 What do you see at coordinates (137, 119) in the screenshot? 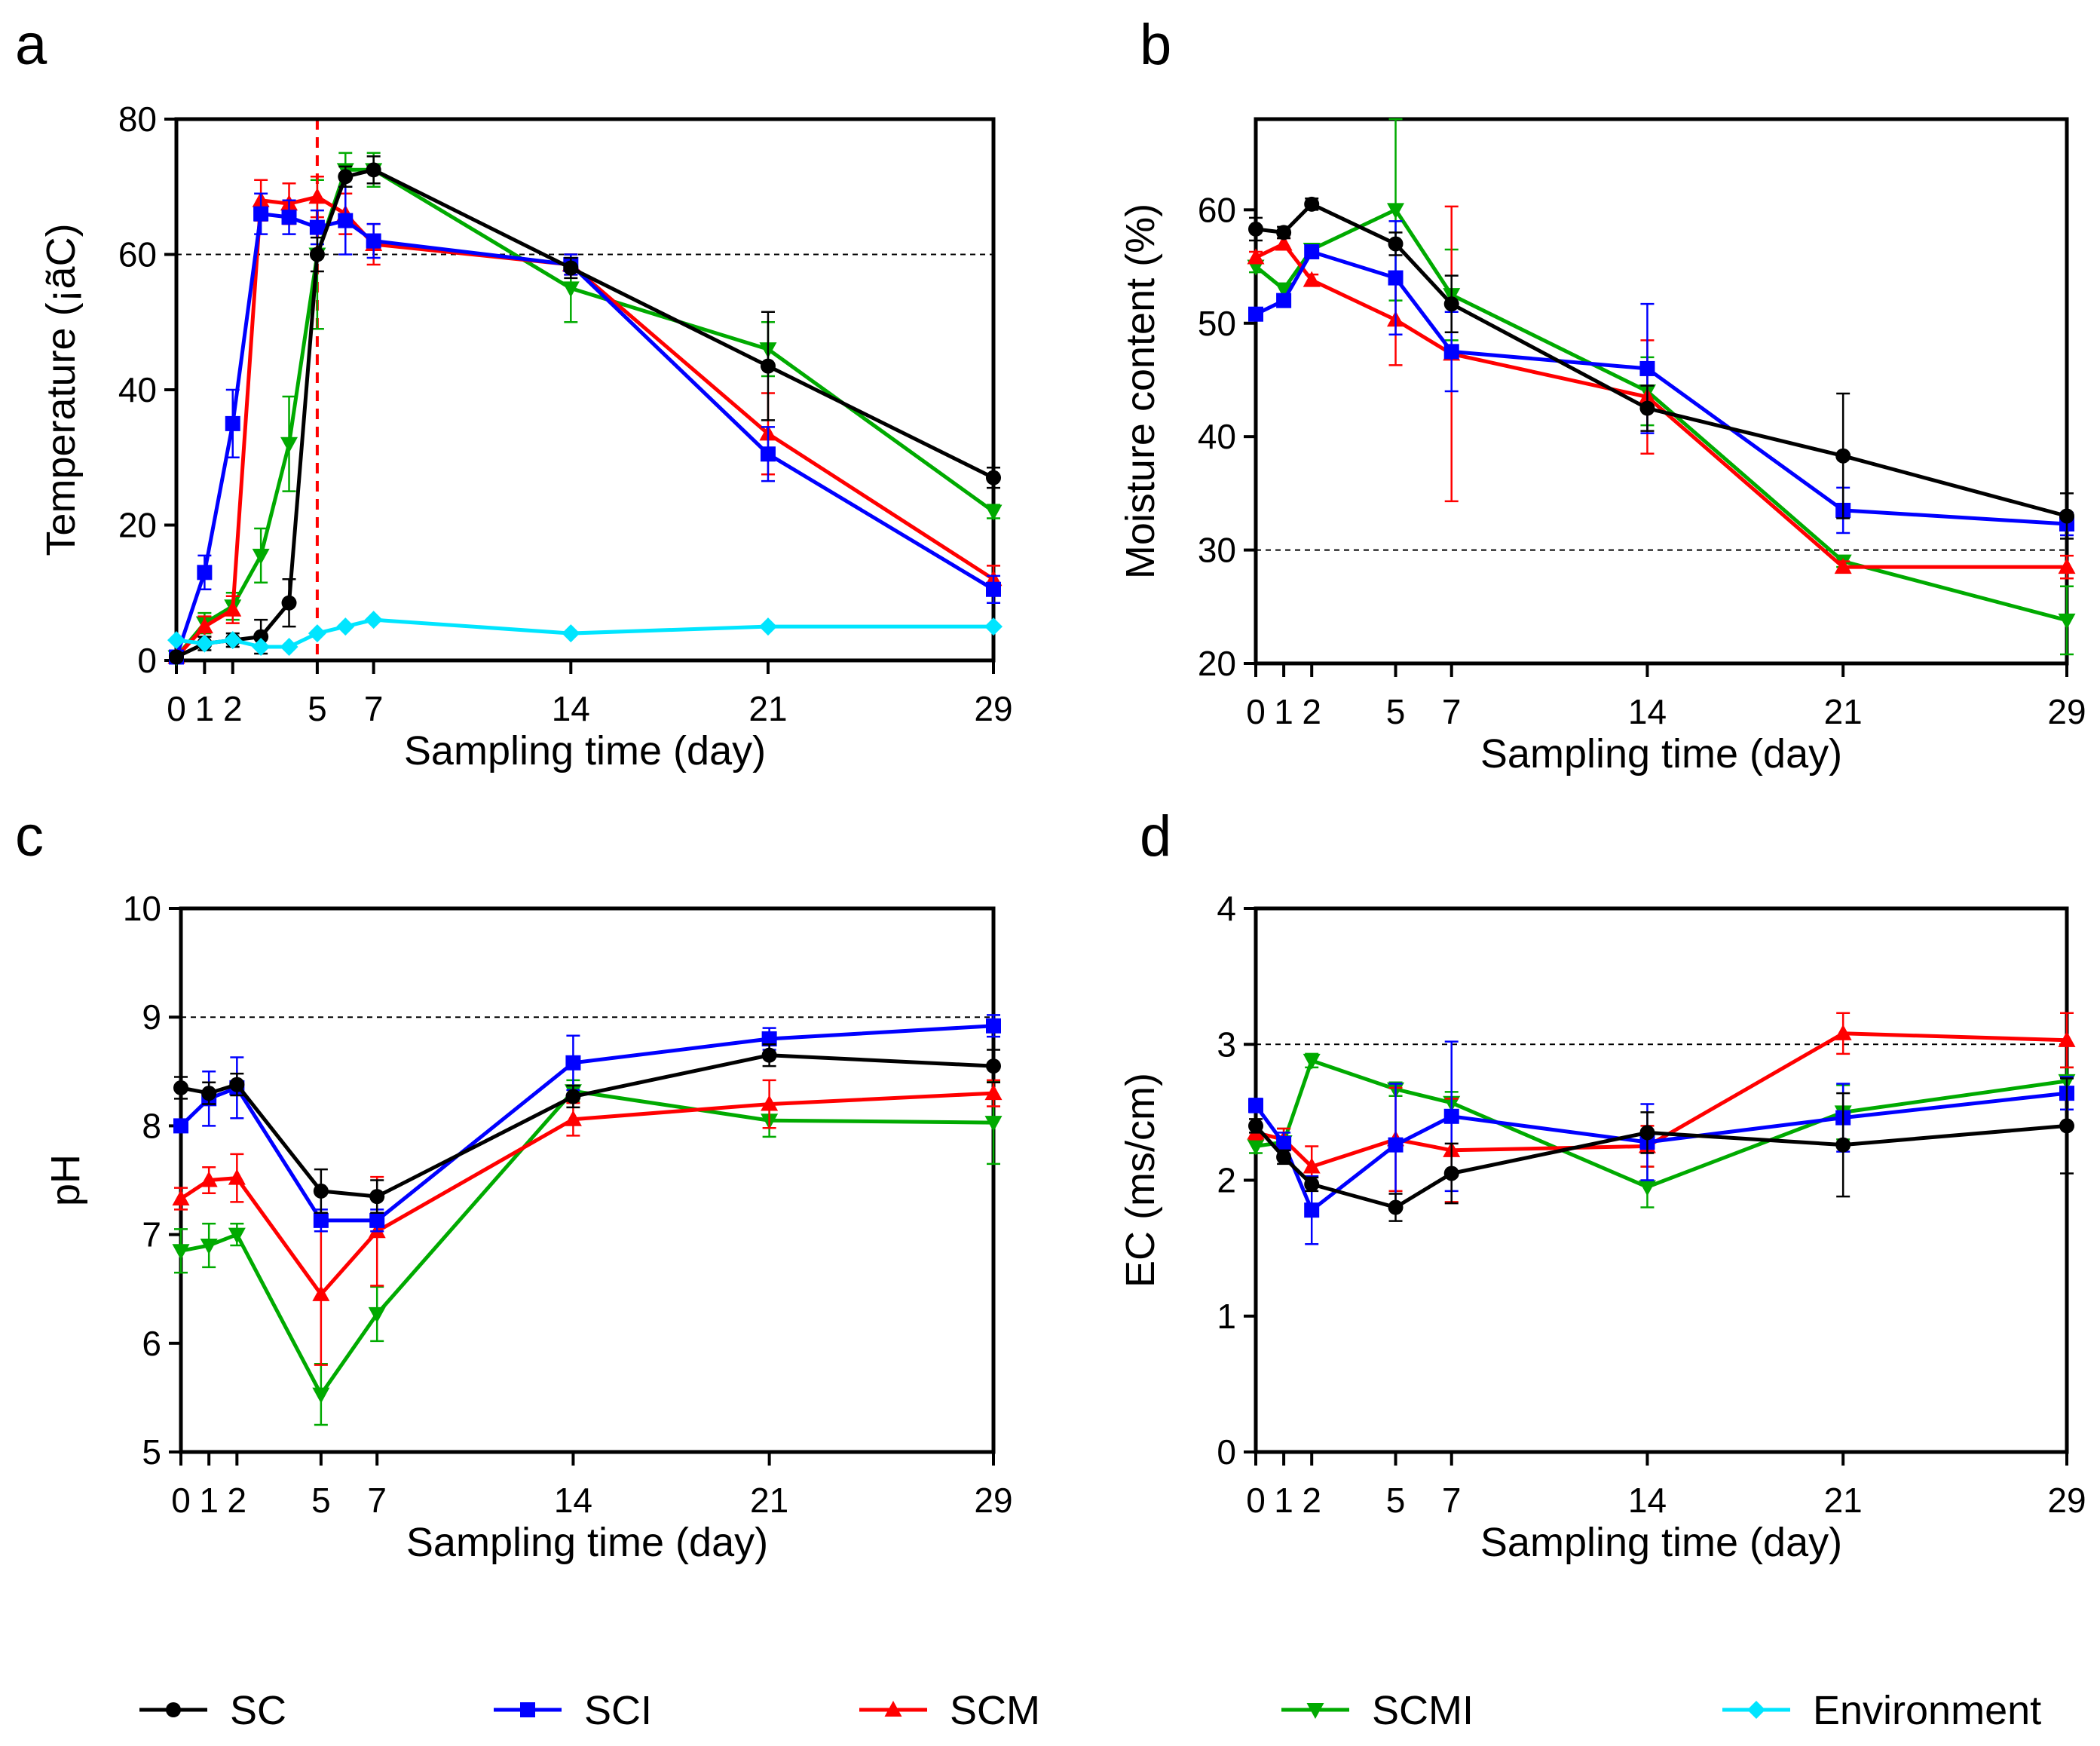
I see `y-tick-label: 80` at bounding box center [137, 119].